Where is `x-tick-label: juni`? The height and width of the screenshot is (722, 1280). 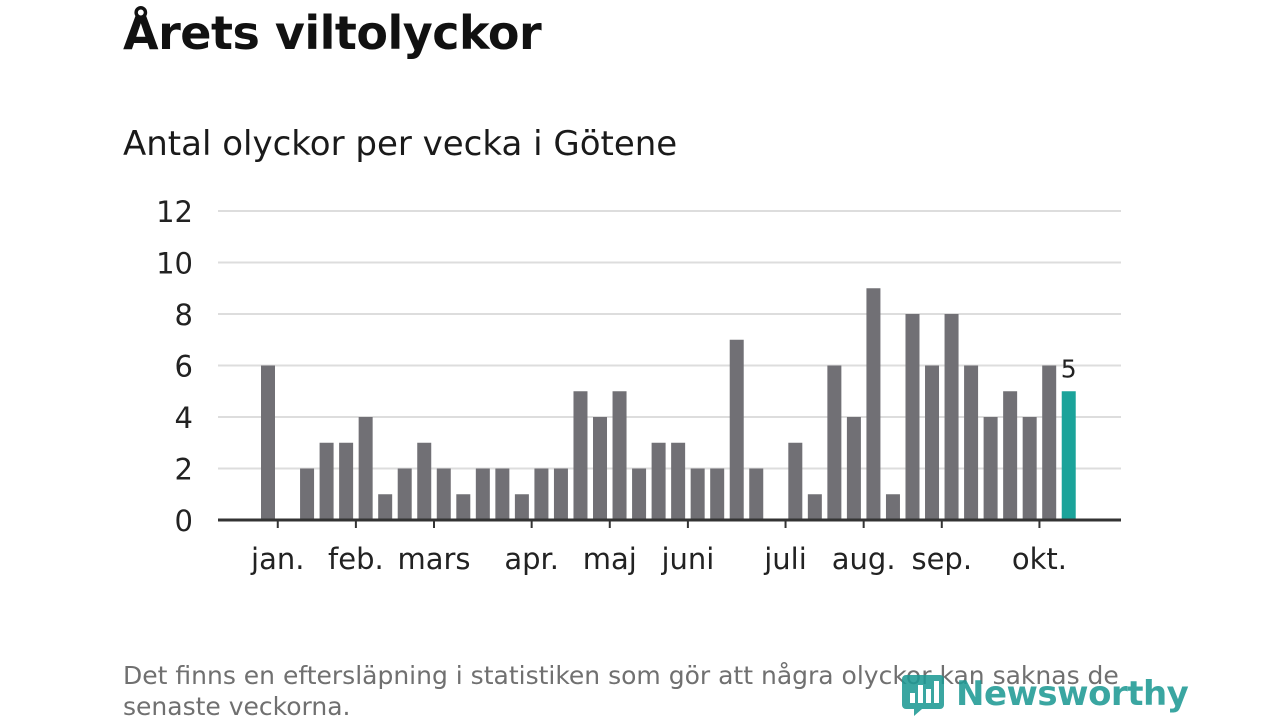 x-tick-label: juni is located at coordinates (687, 559).